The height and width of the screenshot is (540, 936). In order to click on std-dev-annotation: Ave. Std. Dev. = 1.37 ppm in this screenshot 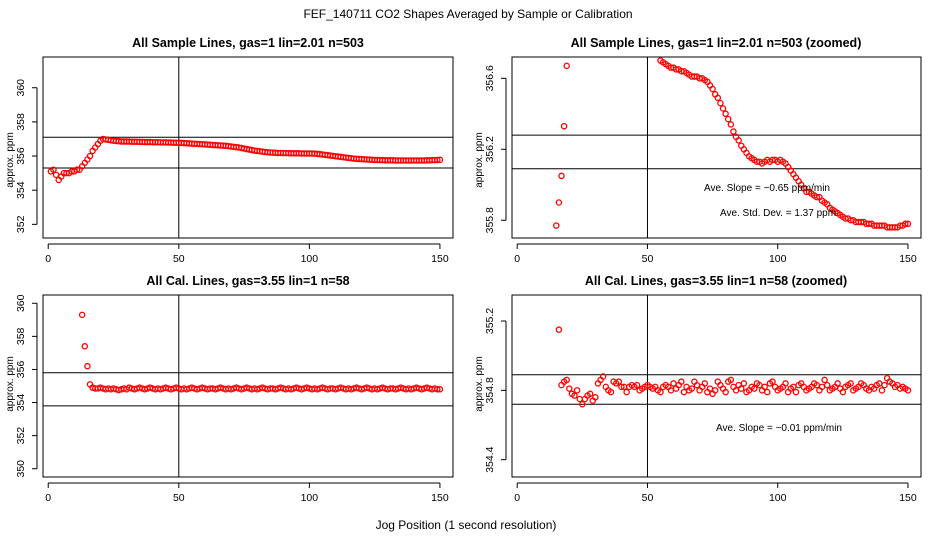, I will do `click(778, 213)`.